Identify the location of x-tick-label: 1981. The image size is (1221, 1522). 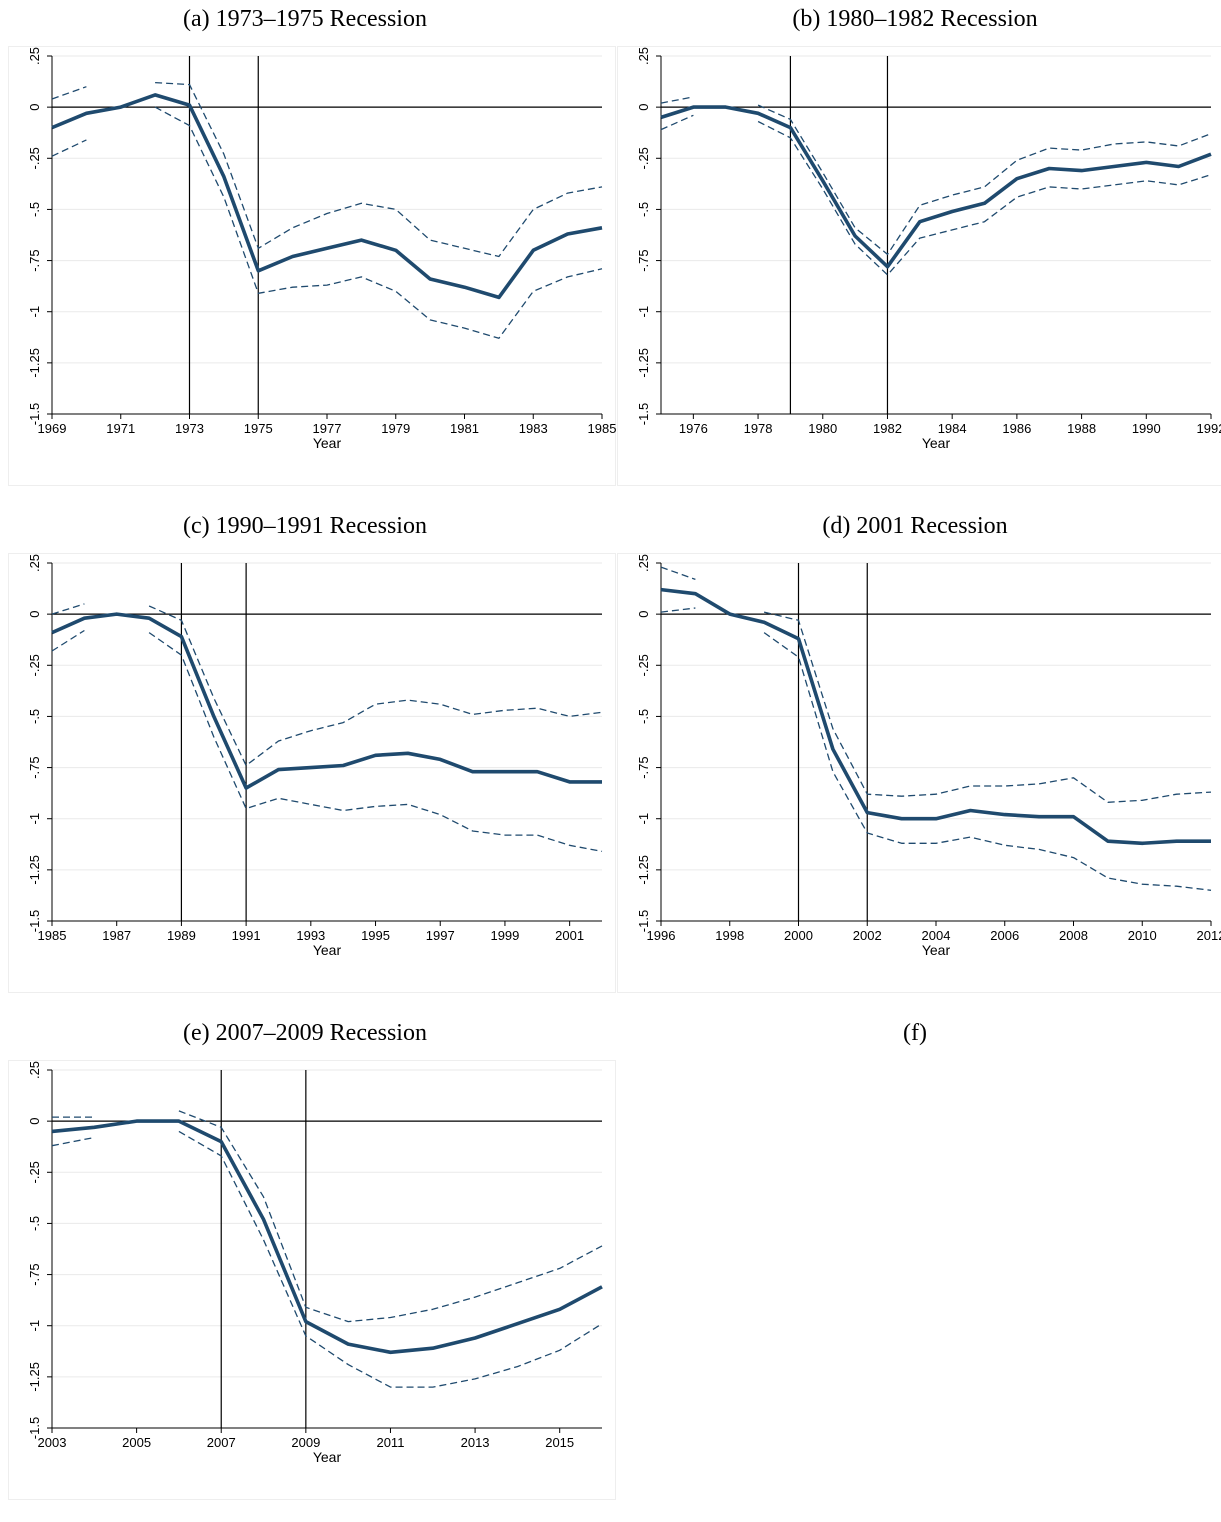
(464, 428).